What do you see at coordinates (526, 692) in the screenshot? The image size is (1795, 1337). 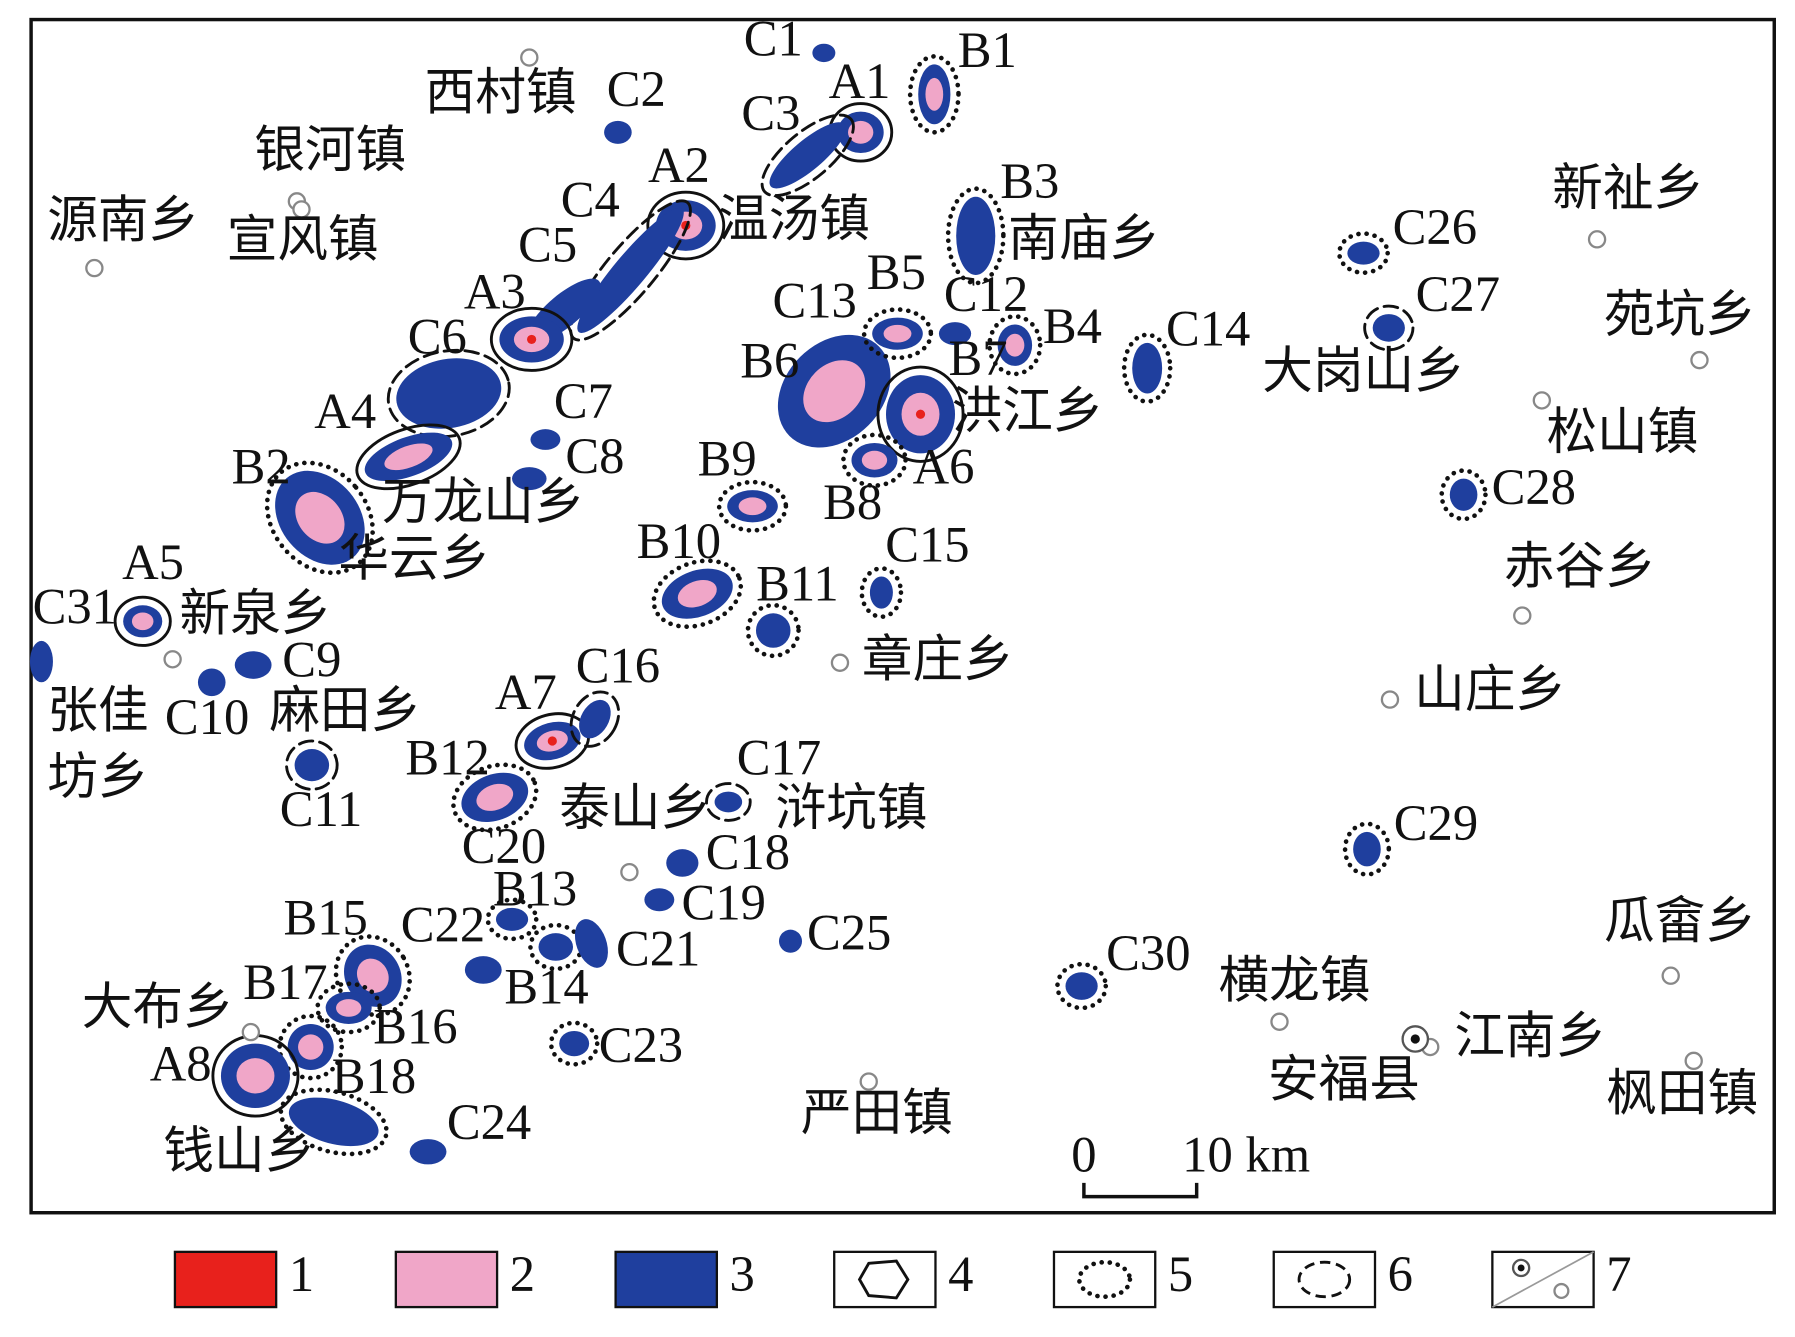 I see `anomaly-label: A7` at bounding box center [526, 692].